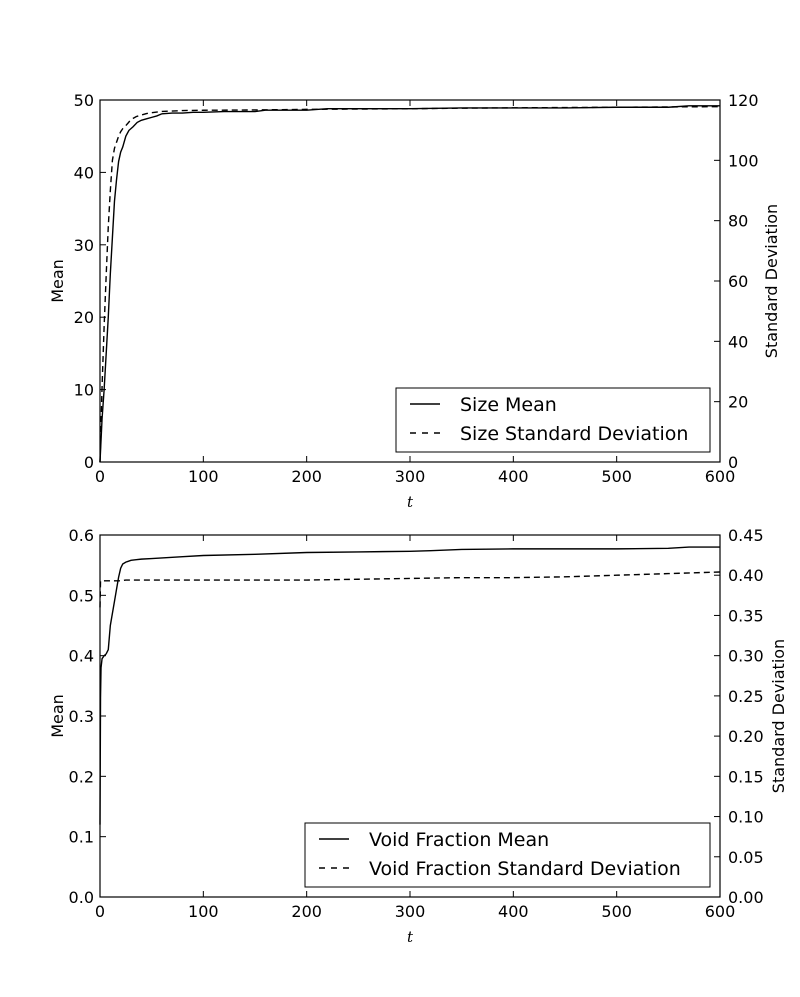  I want to click on y-tick-label: 0.1, so click(81, 837).